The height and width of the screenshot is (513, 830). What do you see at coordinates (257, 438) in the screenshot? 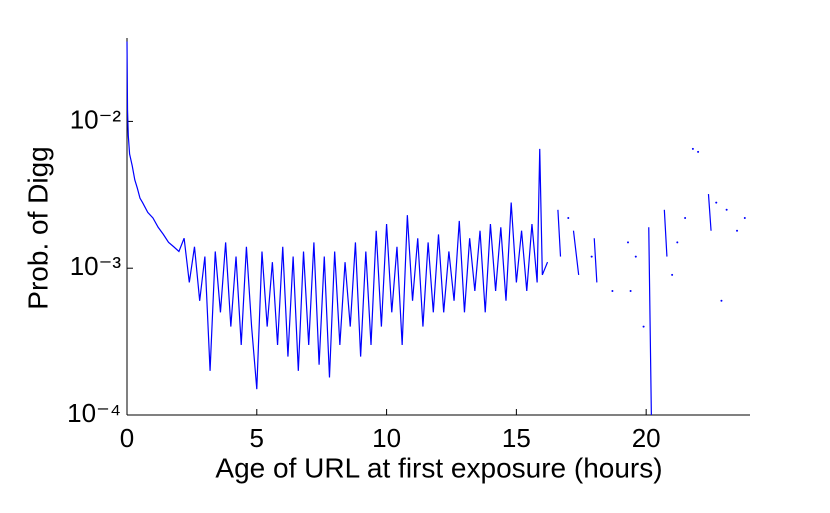
I see `x-tick-label: 5` at bounding box center [257, 438].